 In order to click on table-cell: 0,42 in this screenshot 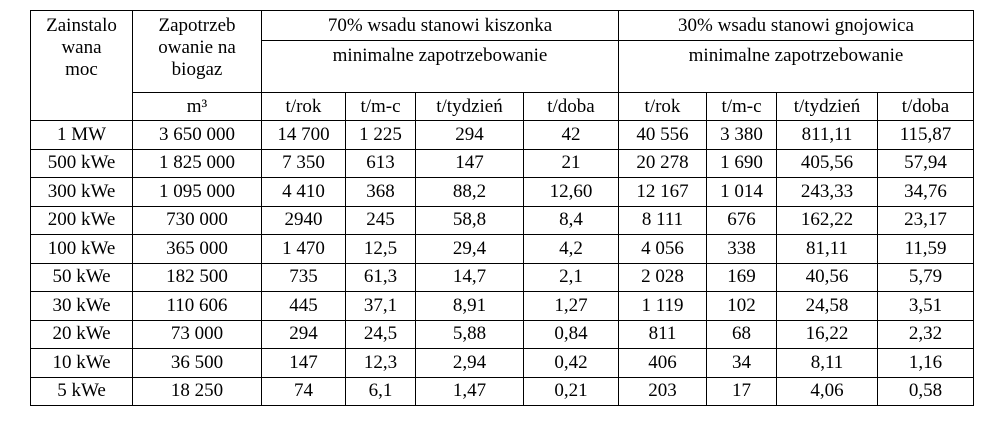, I will do `click(571, 363)`.